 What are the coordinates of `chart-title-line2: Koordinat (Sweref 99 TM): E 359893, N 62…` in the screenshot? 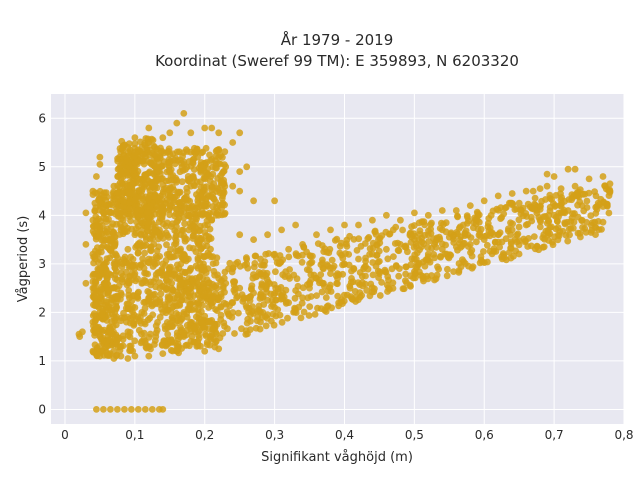 It's located at (337, 61).